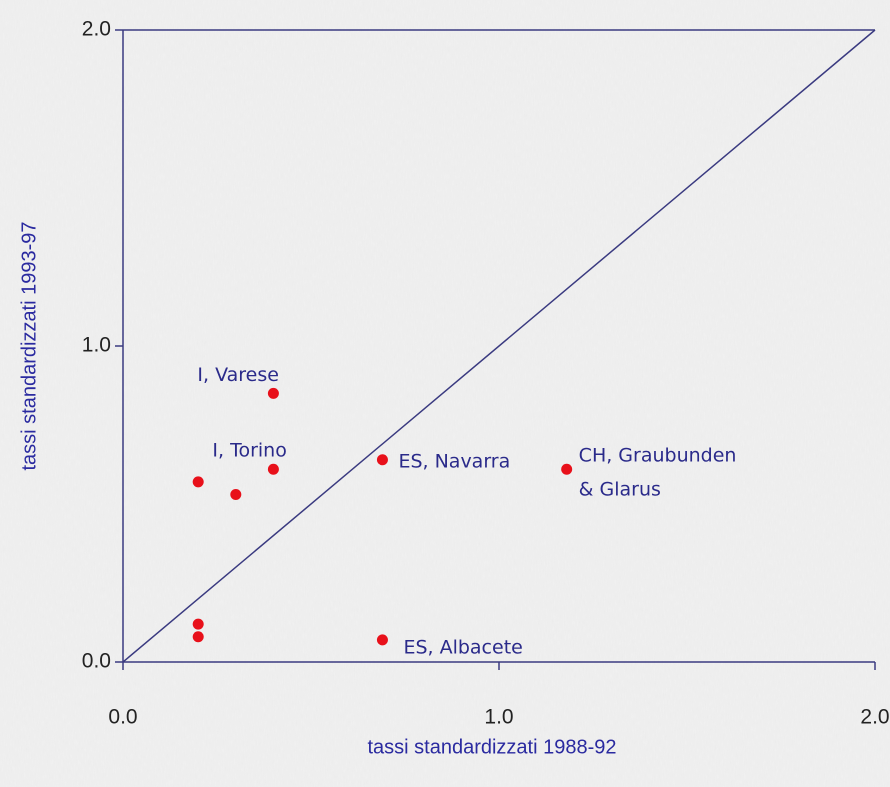 This screenshot has width=890, height=787. What do you see at coordinates (96, 345) in the screenshot?
I see `y-tick-label: 1.0` at bounding box center [96, 345].